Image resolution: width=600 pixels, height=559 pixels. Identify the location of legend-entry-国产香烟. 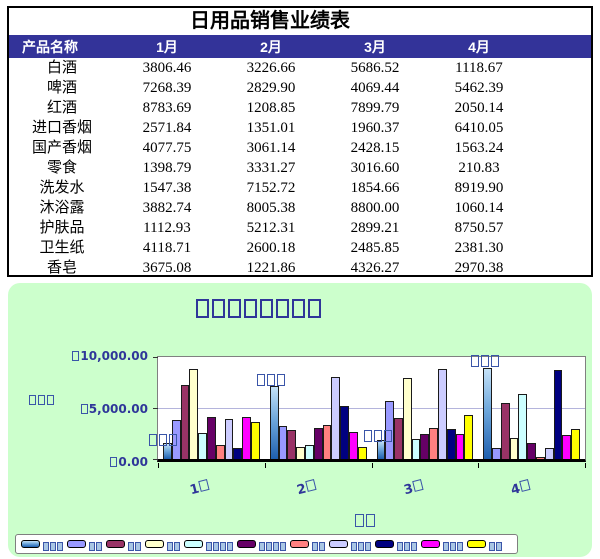
(261, 544).